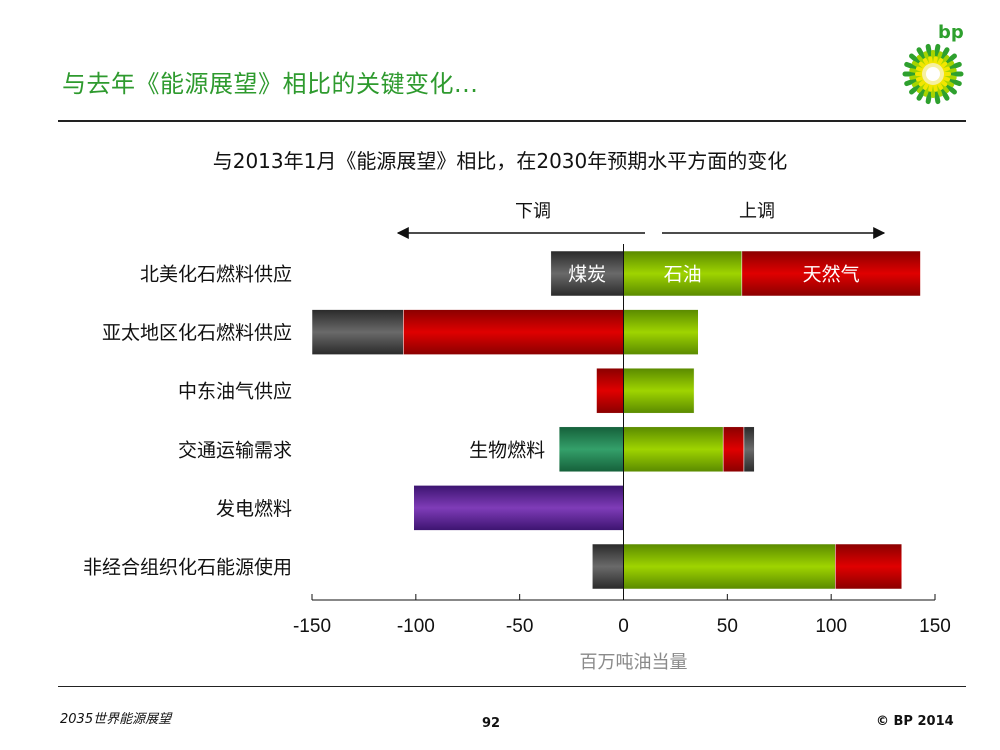 The height and width of the screenshot is (750, 1000). Describe the element at coordinates (933, 74) in the screenshot. I see `bp-helios-logo-icon` at that location.